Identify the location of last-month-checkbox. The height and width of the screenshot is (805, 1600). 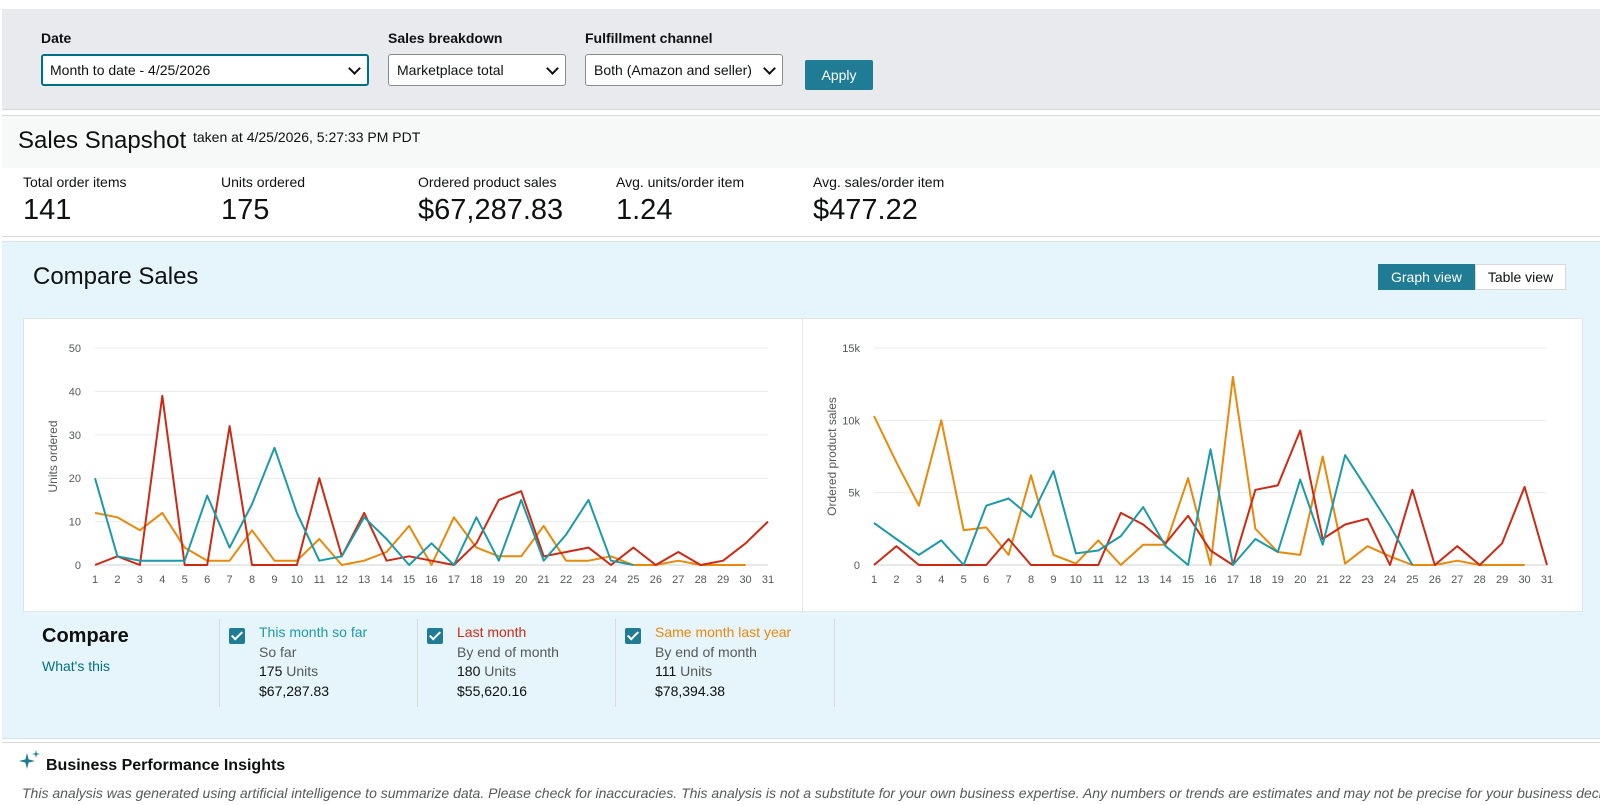
(435, 636).